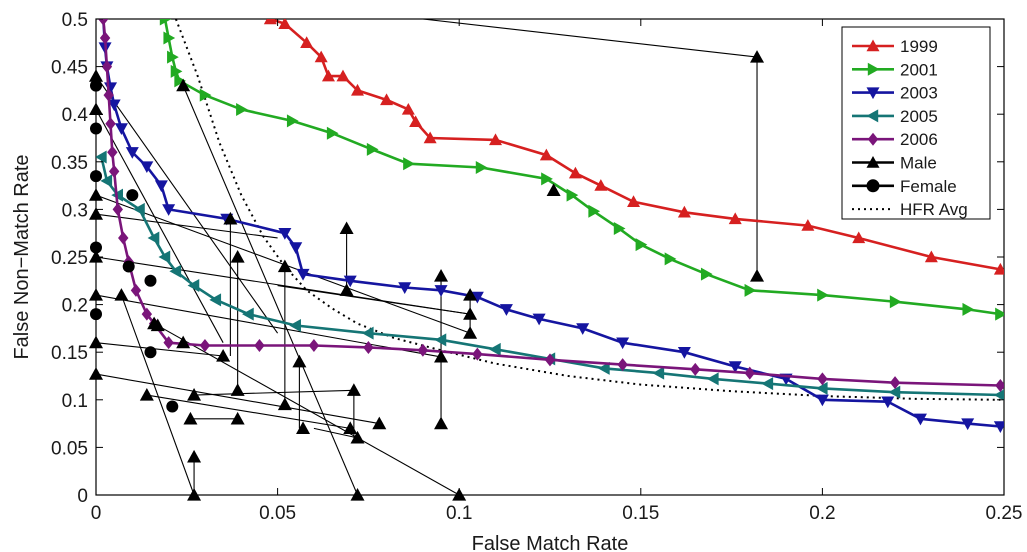 The image size is (1027, 552). I want to click on y-tick-label: 0.15, so click(69, 353).